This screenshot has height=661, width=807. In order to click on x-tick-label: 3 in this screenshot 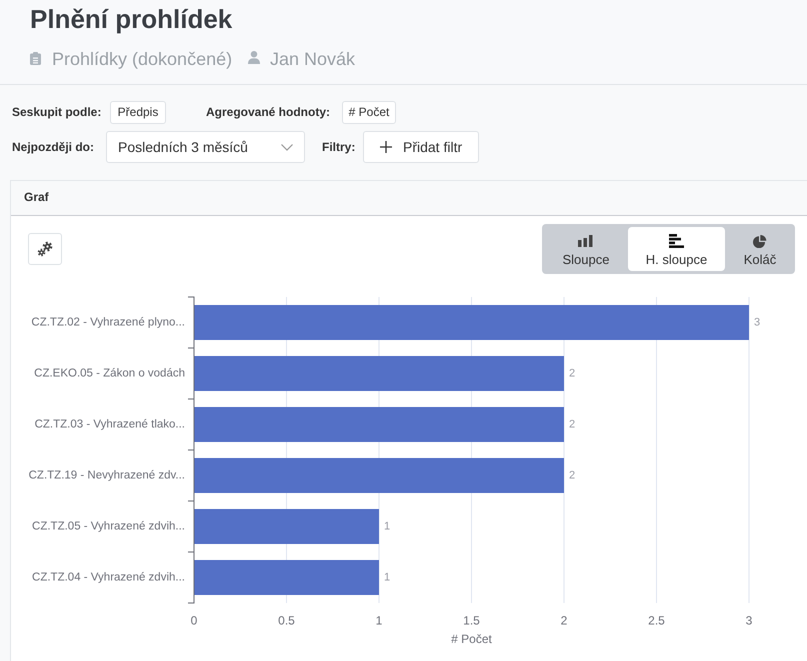, I will do `click(749, 621)`.